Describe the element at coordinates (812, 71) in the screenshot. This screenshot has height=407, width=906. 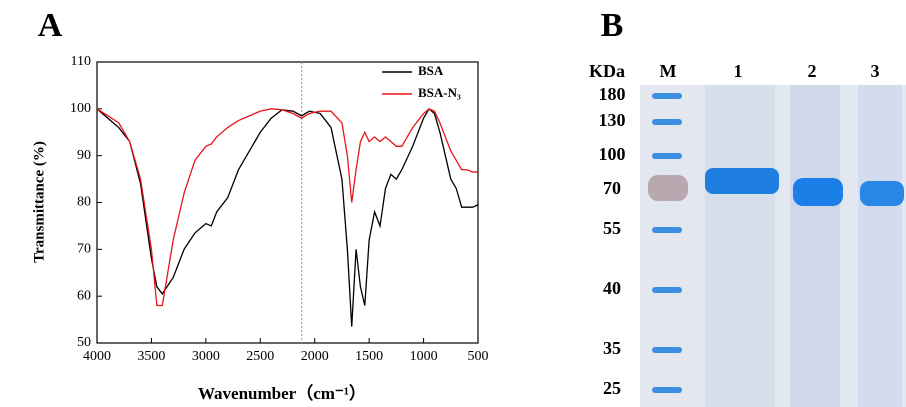
I see `lane-label: 2` at that location.